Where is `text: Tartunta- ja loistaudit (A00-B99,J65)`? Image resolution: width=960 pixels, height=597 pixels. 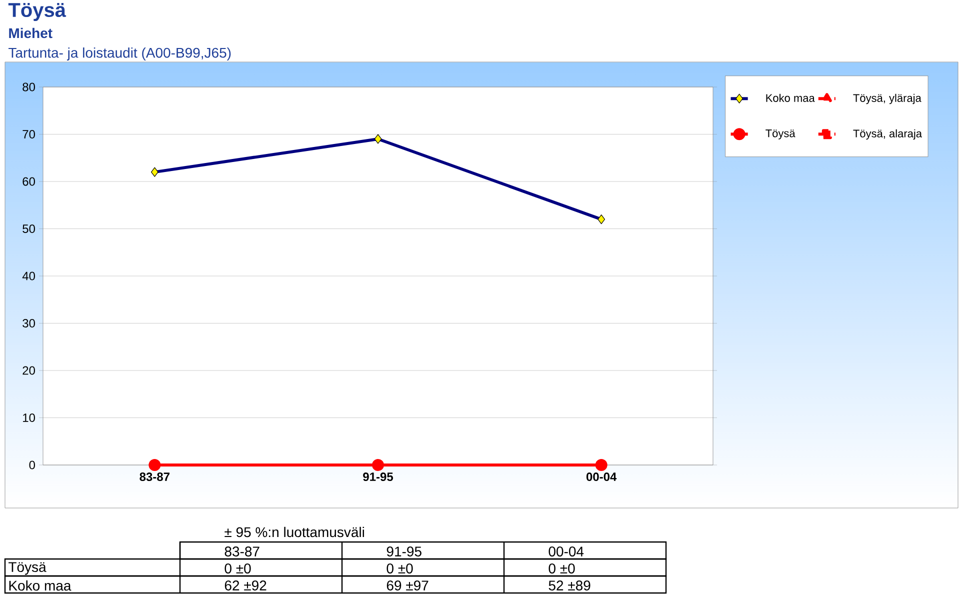
text: Tartunta- ja loistaudit (A00-B99,J65) is located at coordinates (119, 54).